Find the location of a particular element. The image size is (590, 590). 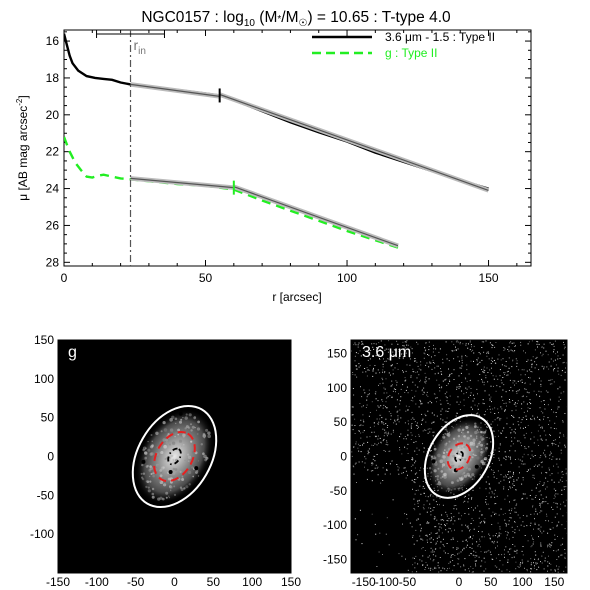

x-tick-label: 50 is located at coordinates (214, 582).